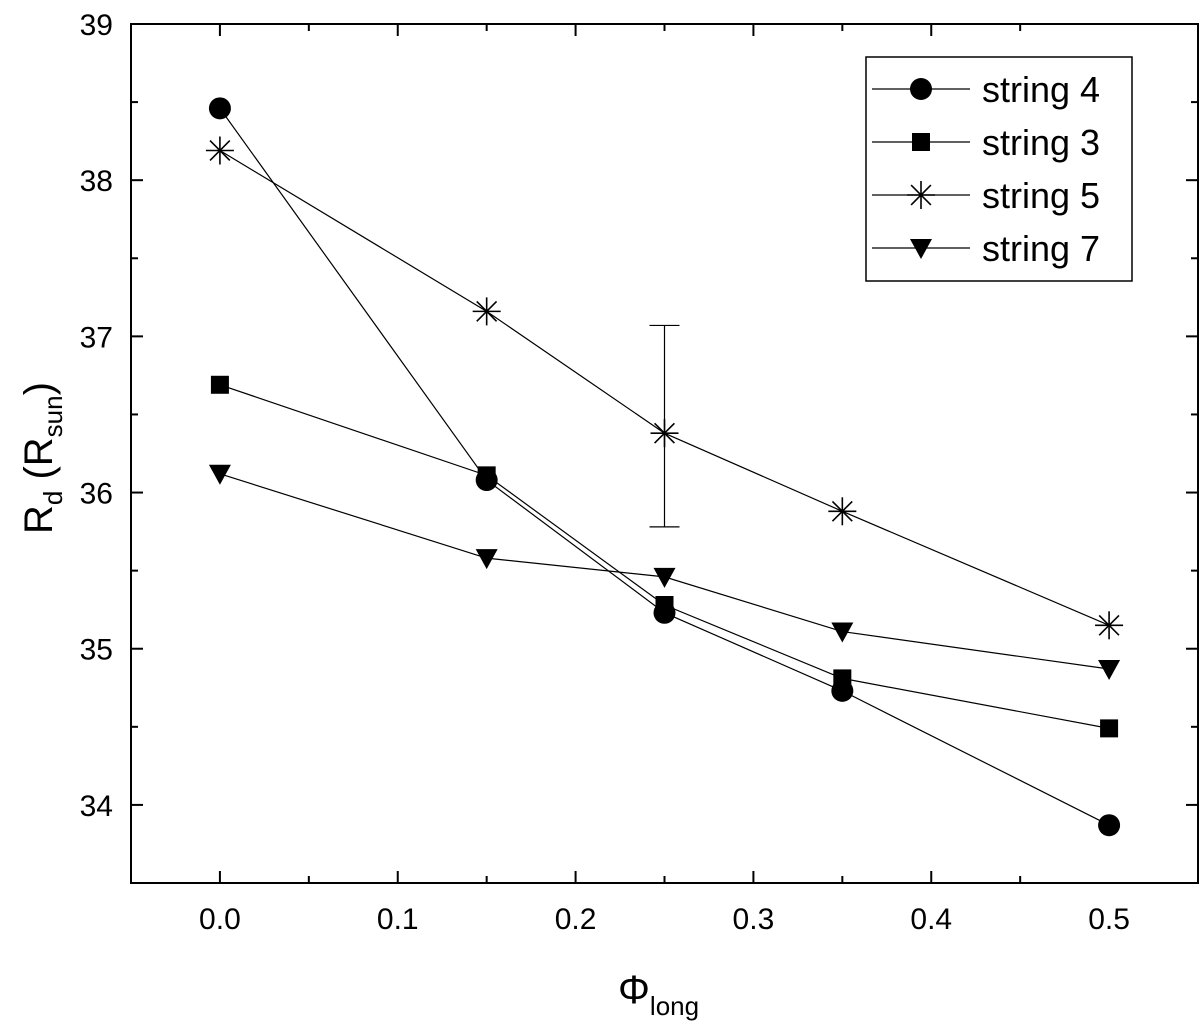 This screenshot has width=1200, height=1025. I want to click on y-axis-title-sub2: sun, so click(53, 416).